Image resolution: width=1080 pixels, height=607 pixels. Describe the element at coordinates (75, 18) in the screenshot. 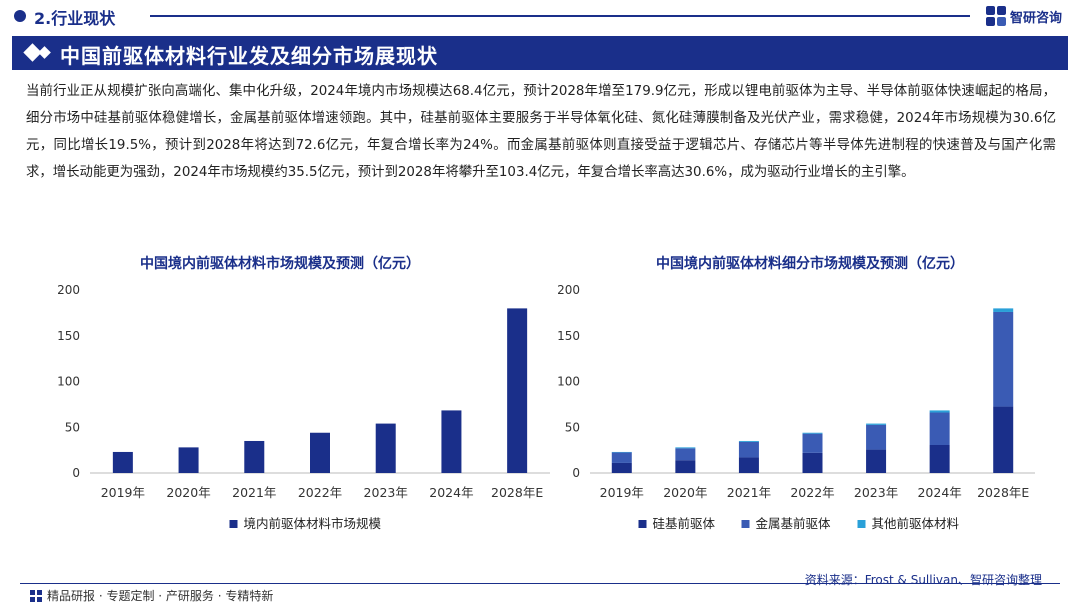

I see `section-title: 2.行业现状` at that location.